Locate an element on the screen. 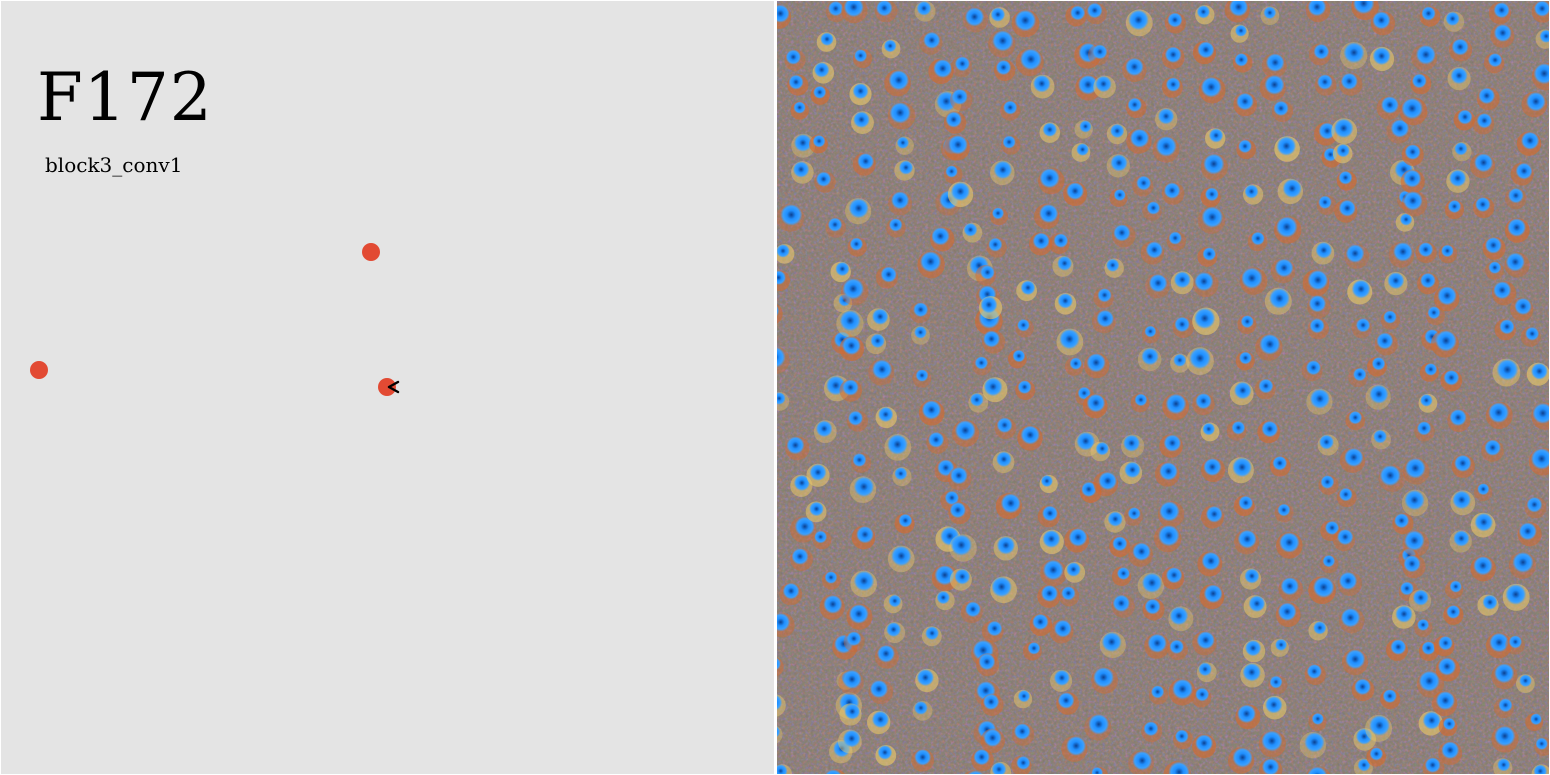  point-a is located at coordinates (371, 252).